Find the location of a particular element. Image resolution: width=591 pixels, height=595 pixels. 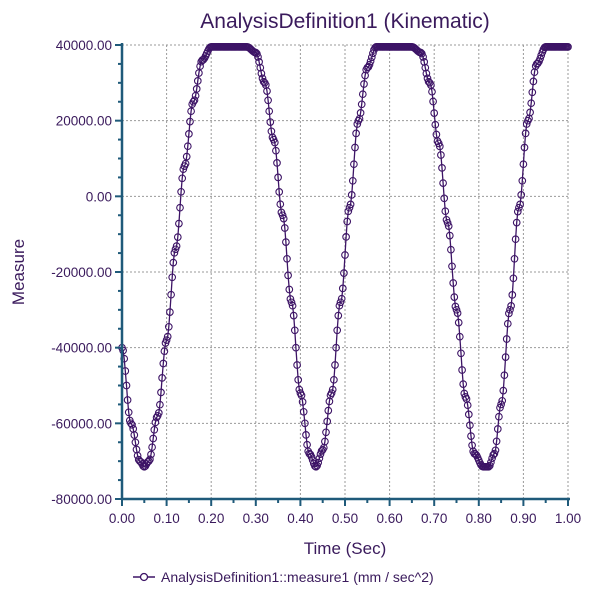

x-tick-label: 1.00 is located at coordinates (568, 518).